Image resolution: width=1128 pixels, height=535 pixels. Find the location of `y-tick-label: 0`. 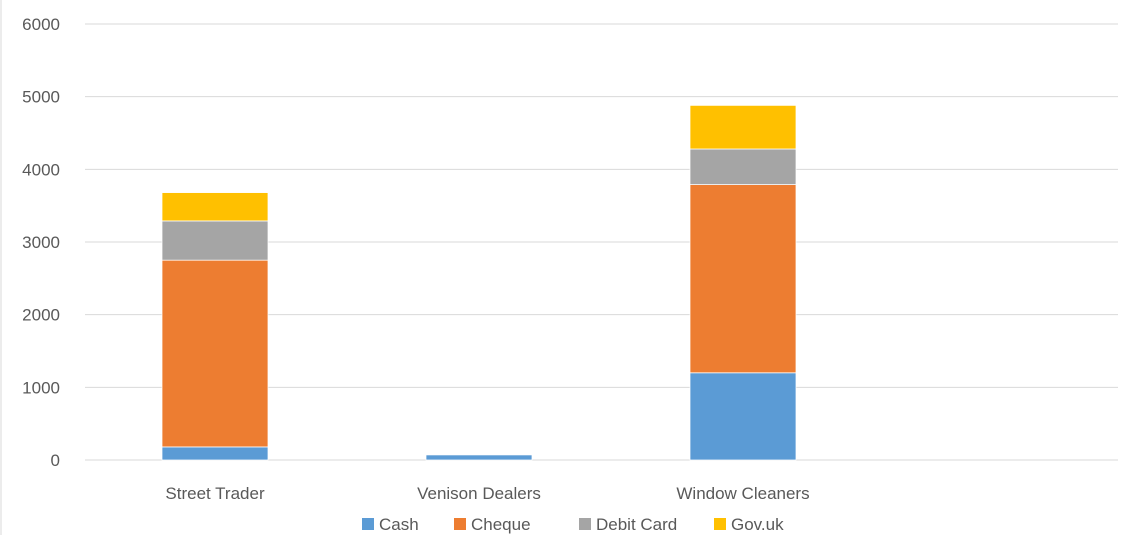

y-tick-label: 0 is located at coordinates (55, 460).